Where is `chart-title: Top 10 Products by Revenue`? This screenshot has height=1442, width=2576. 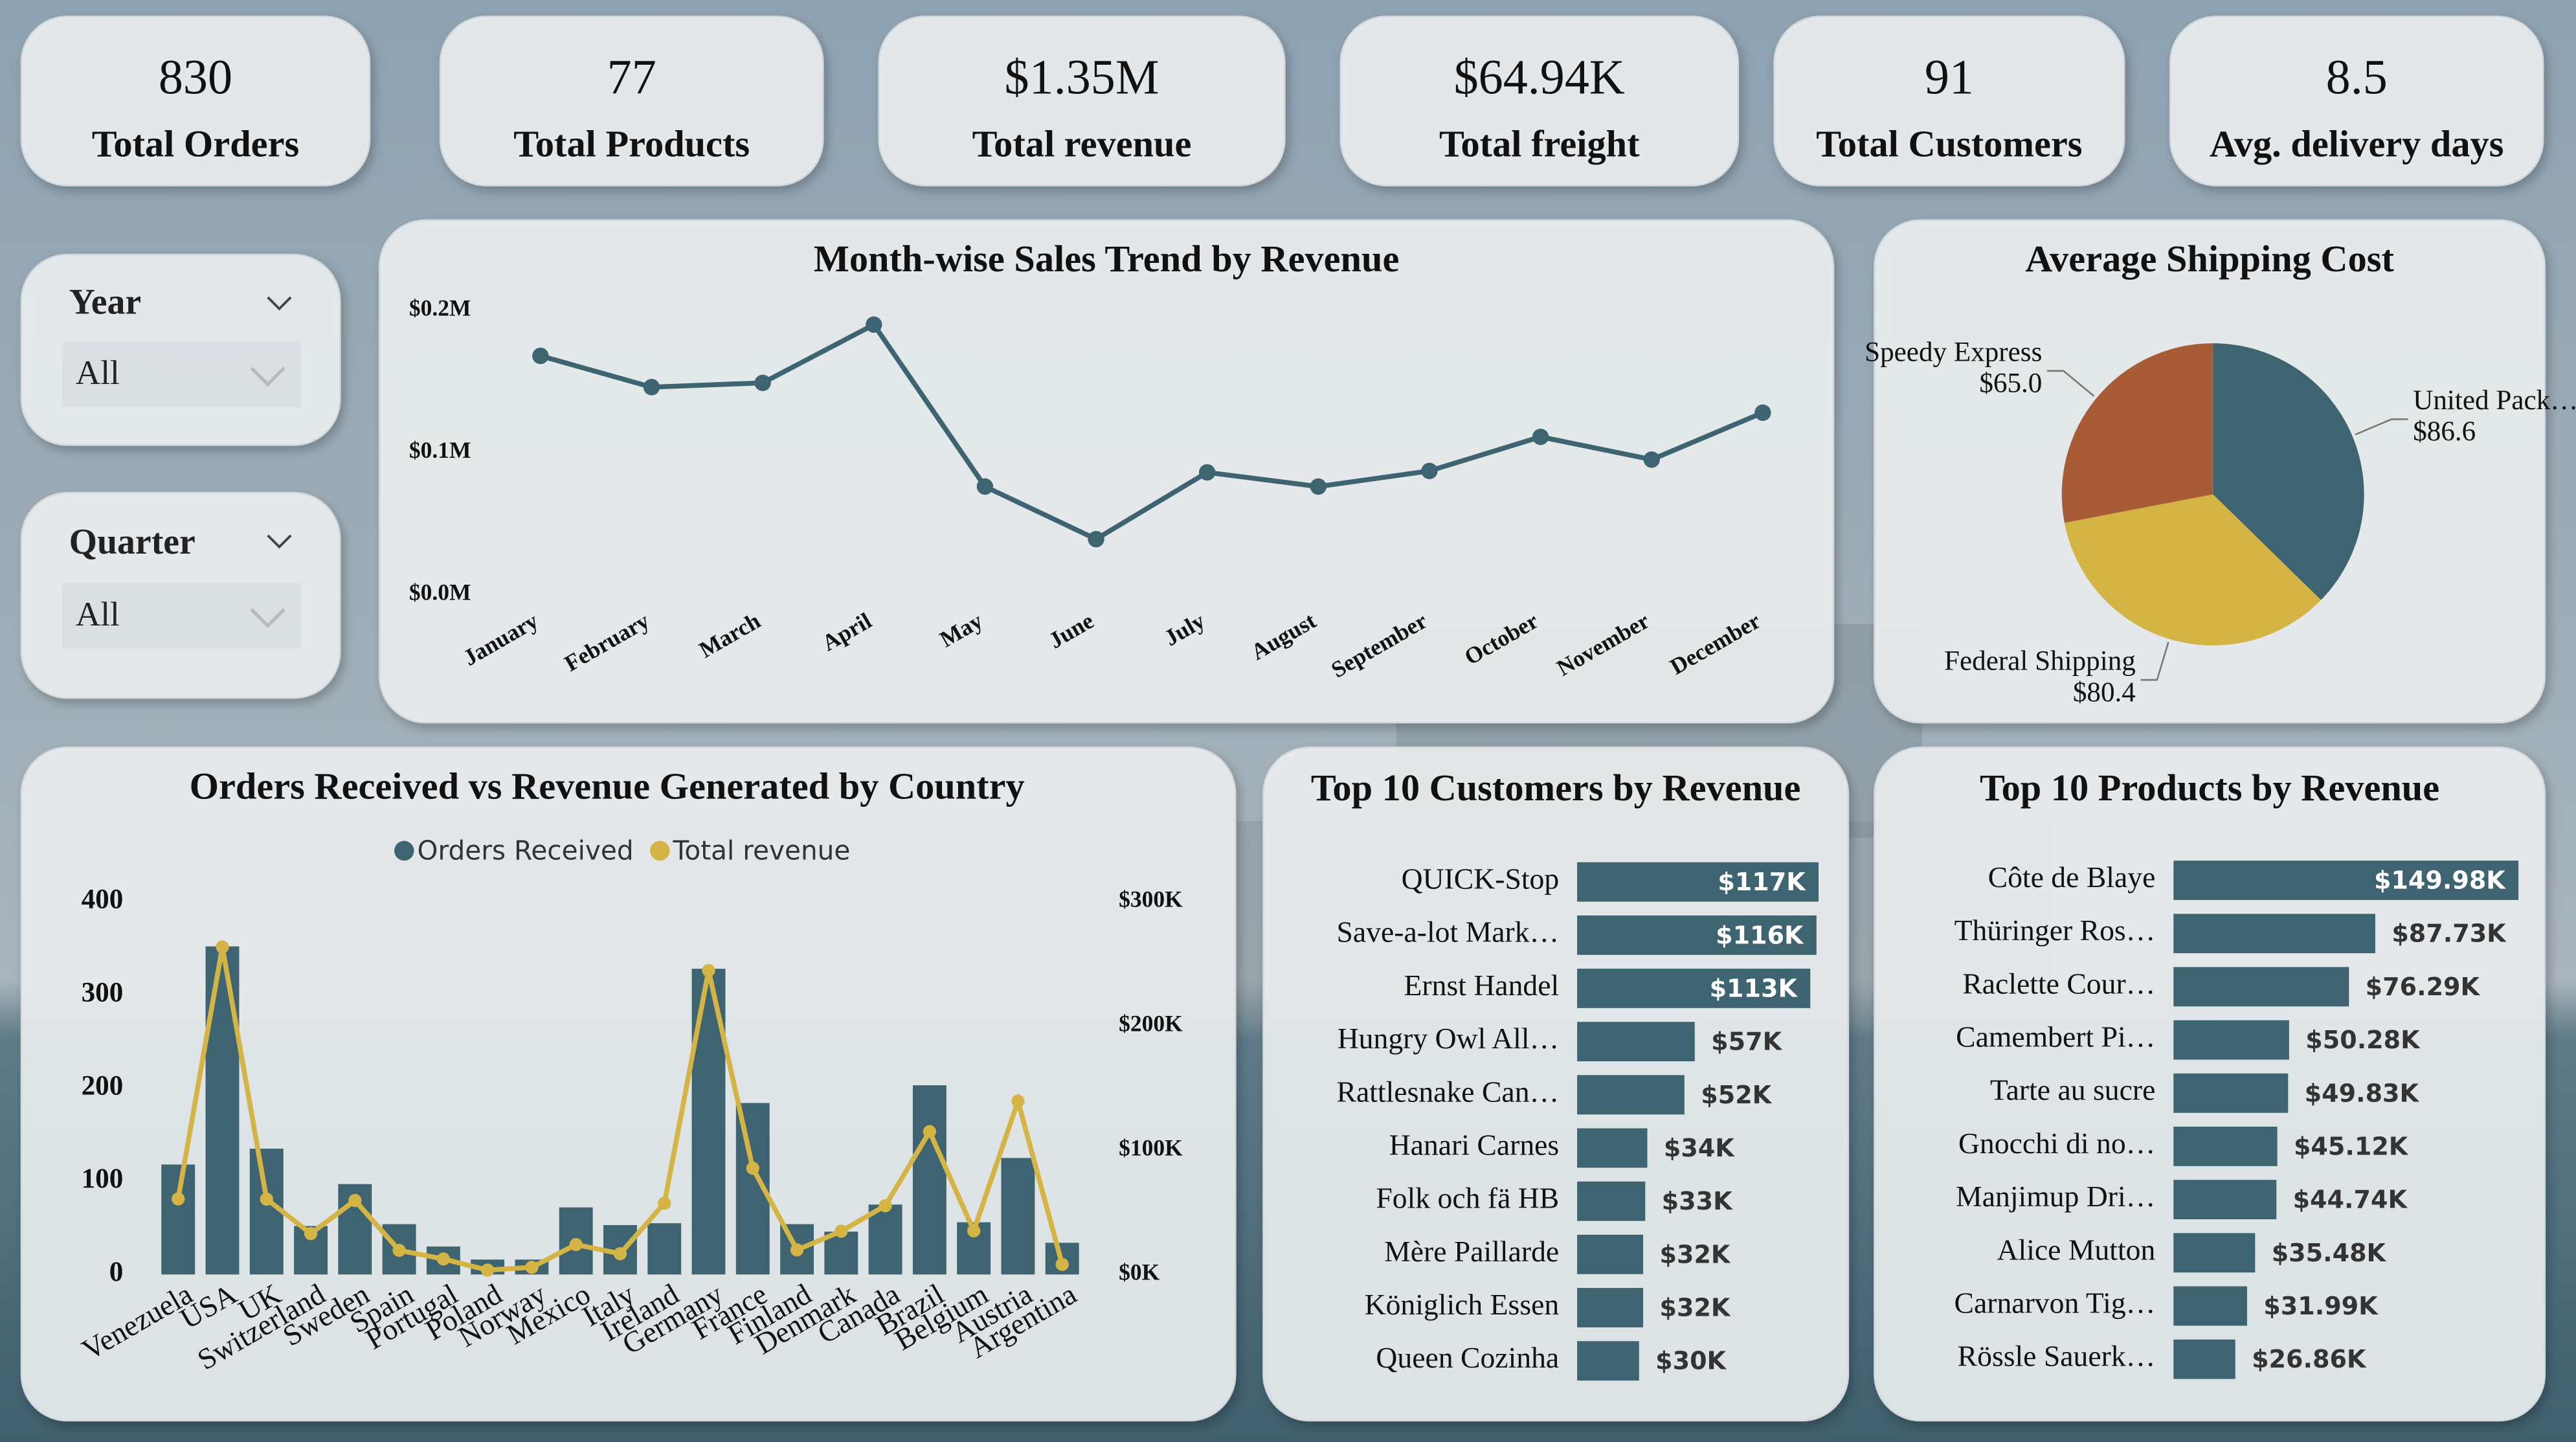
chart-title: Top 10 Products by Revenue is located at coordinates (2209, 788).